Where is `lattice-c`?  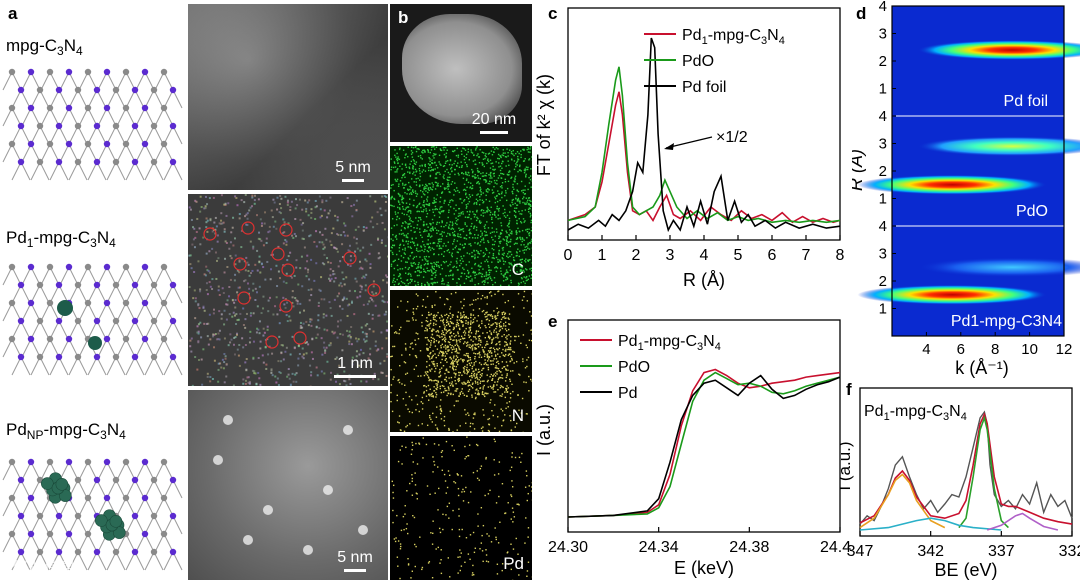
lattice-c is located at coordinates (92, 514).